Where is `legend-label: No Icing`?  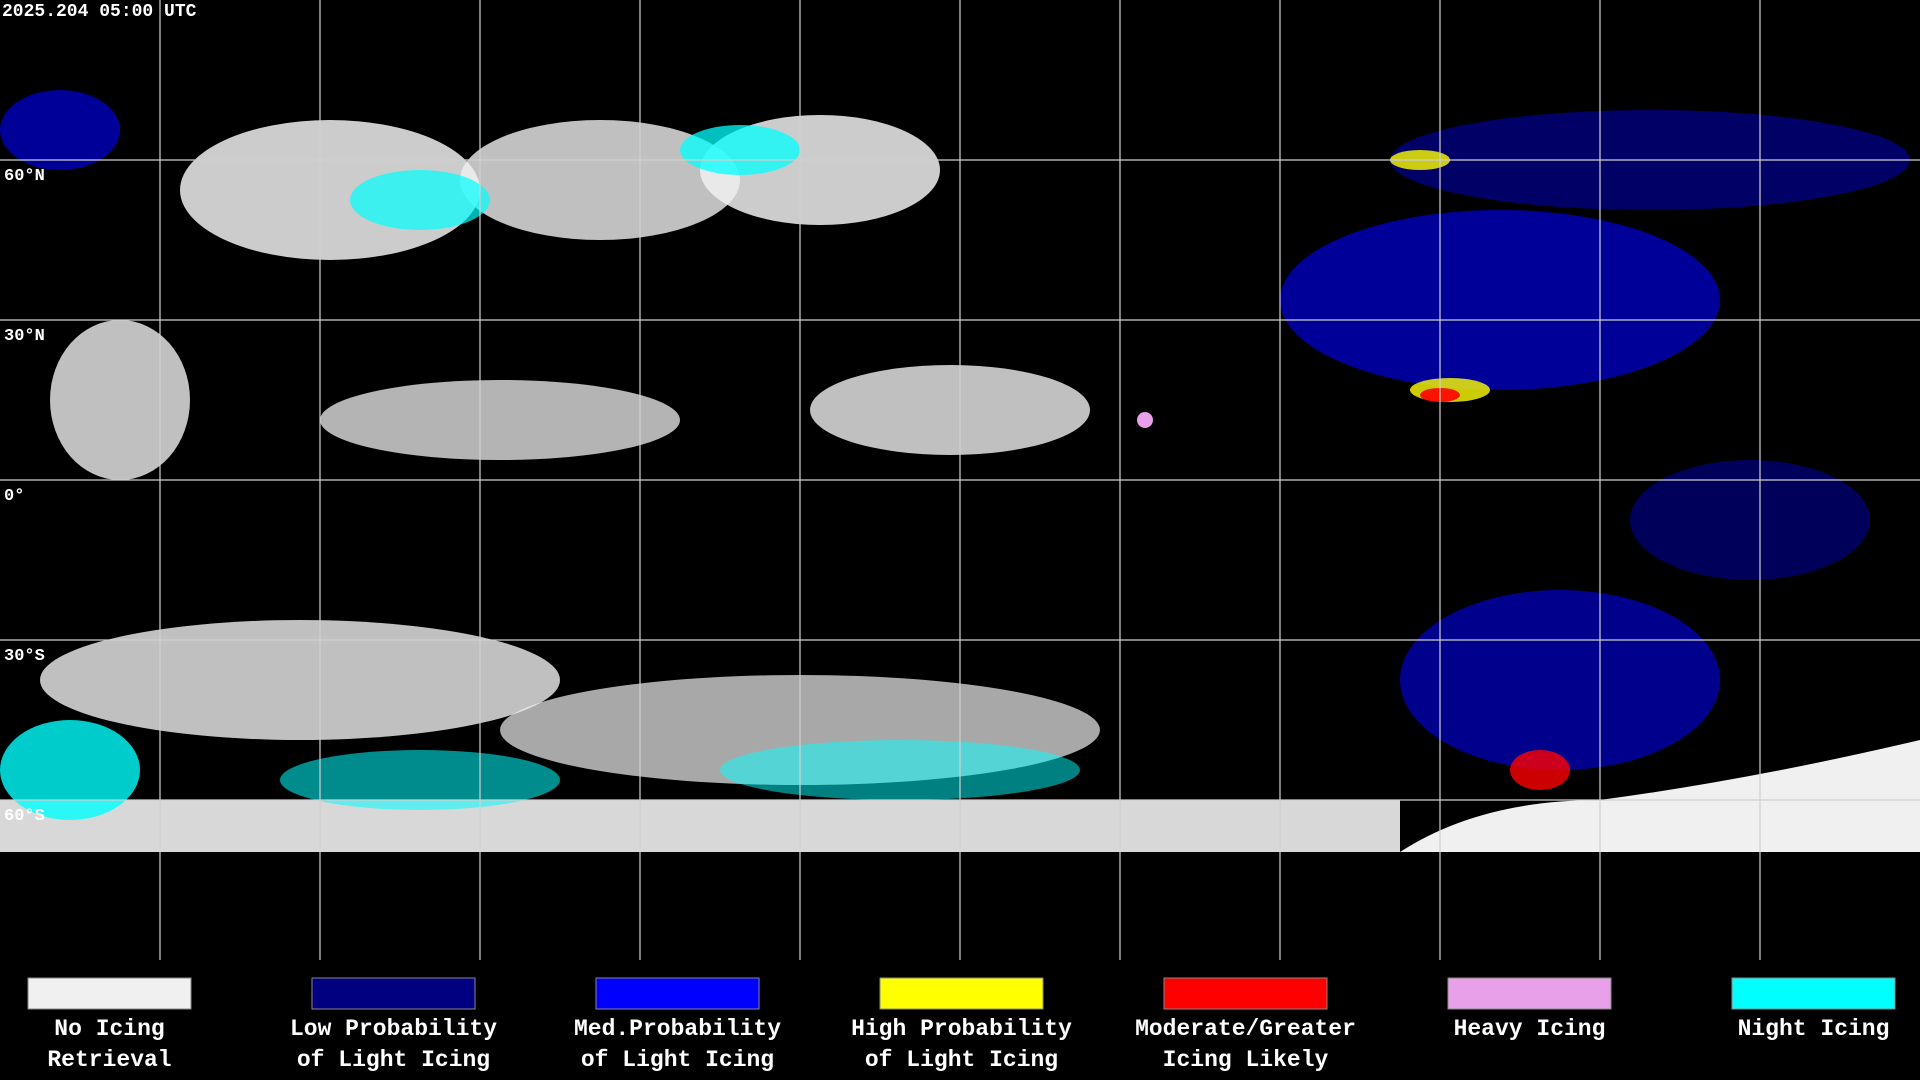 legend-label: No Icing is located at coordinates (109, 1029).